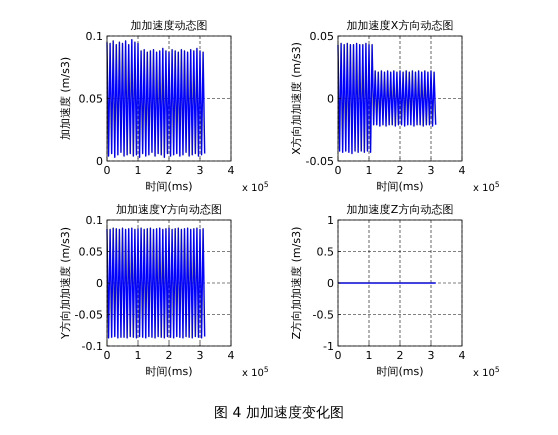  What do you see at coordinates (325, 252) in the screenshot?
I see `y-tick-label: 0.5` at bounding box center [325, 252].